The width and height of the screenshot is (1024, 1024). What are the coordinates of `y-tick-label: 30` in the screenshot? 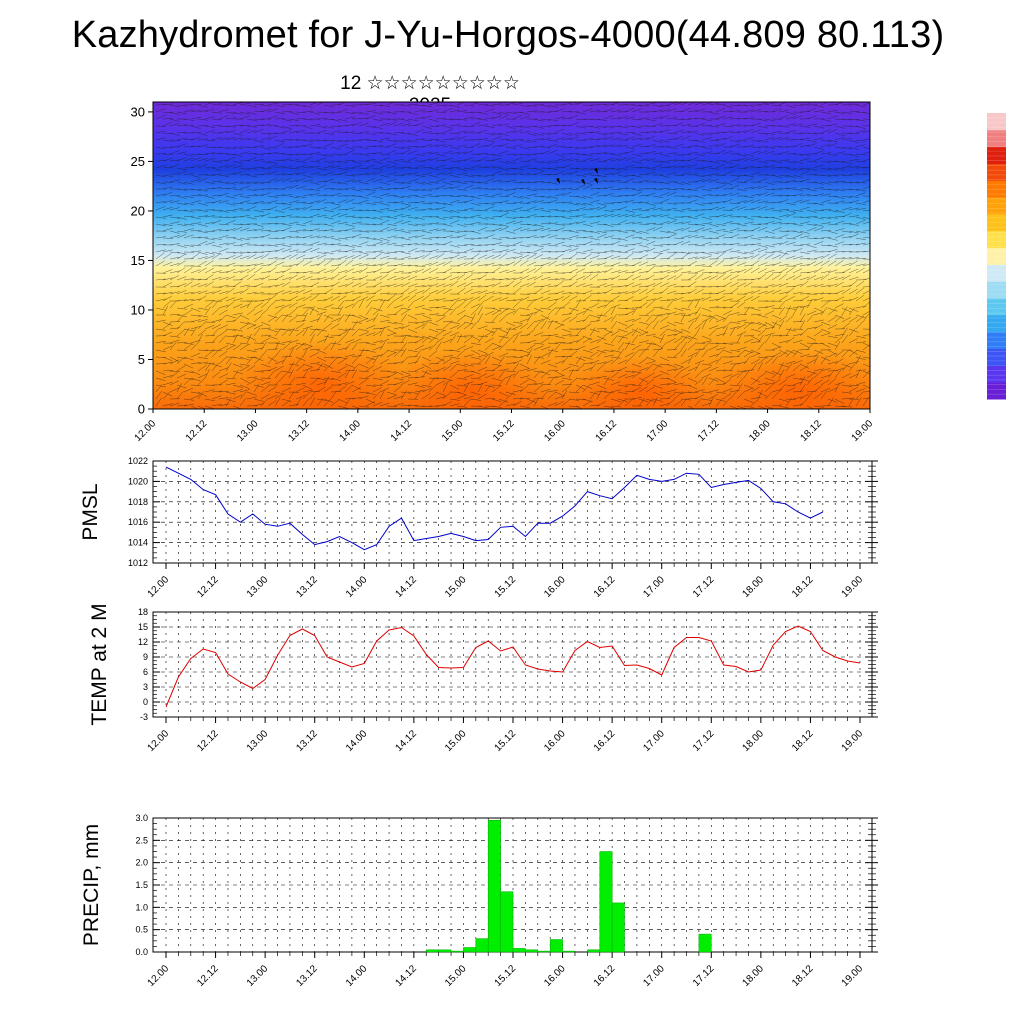 It's located at (138, 111).